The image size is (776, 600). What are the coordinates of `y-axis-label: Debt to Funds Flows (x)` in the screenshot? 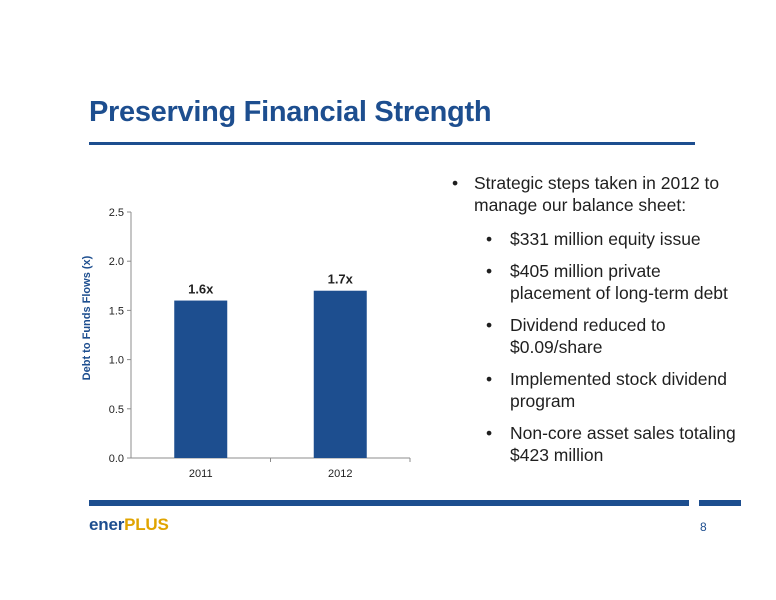 It's located at (87, 318).